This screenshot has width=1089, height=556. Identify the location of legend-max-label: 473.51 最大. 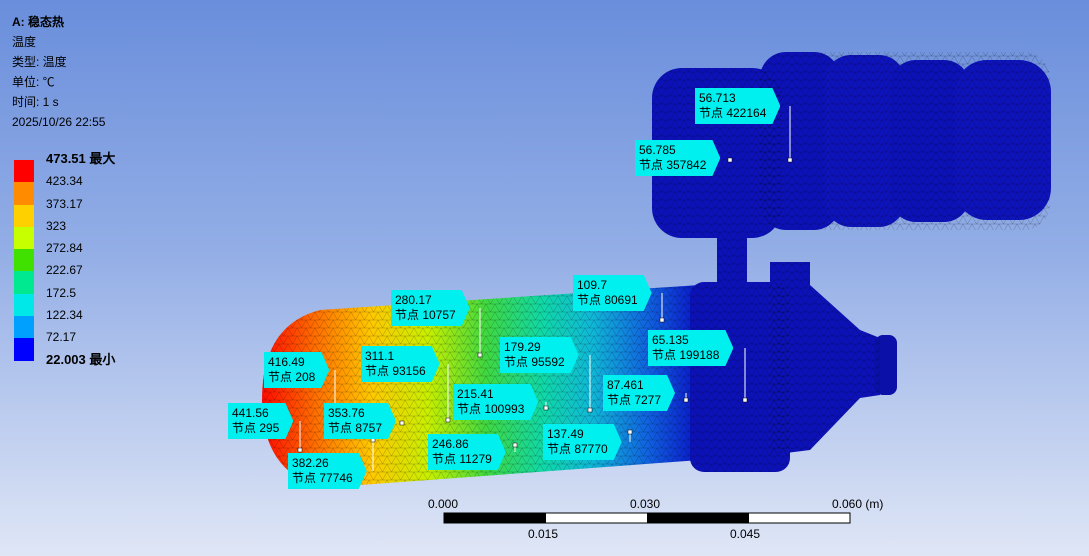
(81, 158).